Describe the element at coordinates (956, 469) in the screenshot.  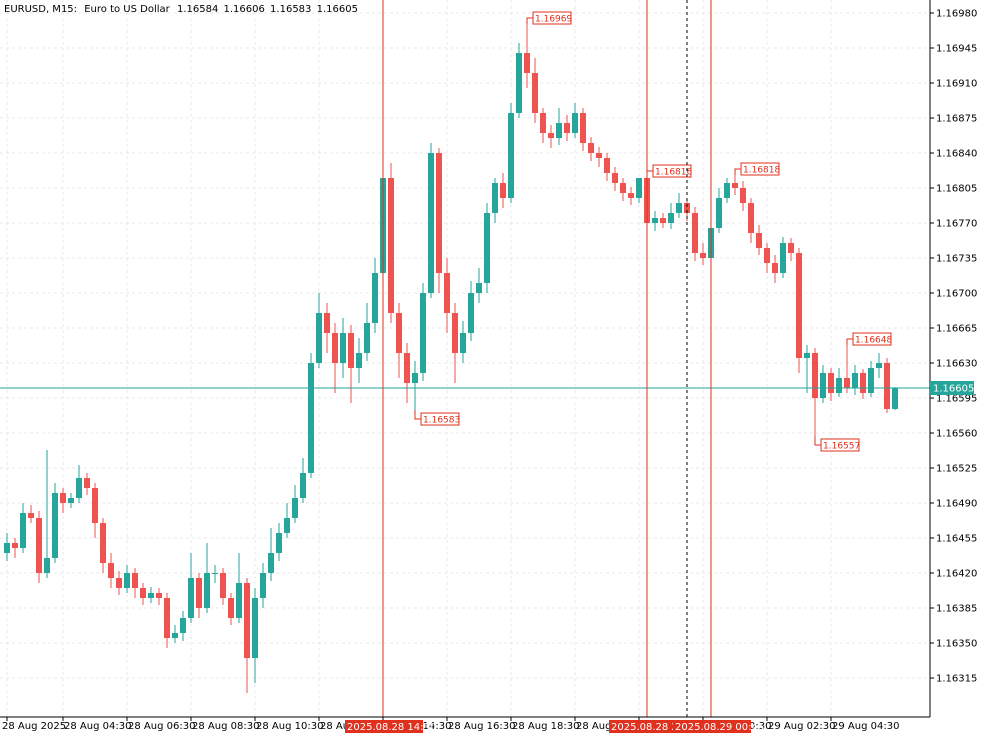
I see `y-tick-label: 1.16525` at that location.